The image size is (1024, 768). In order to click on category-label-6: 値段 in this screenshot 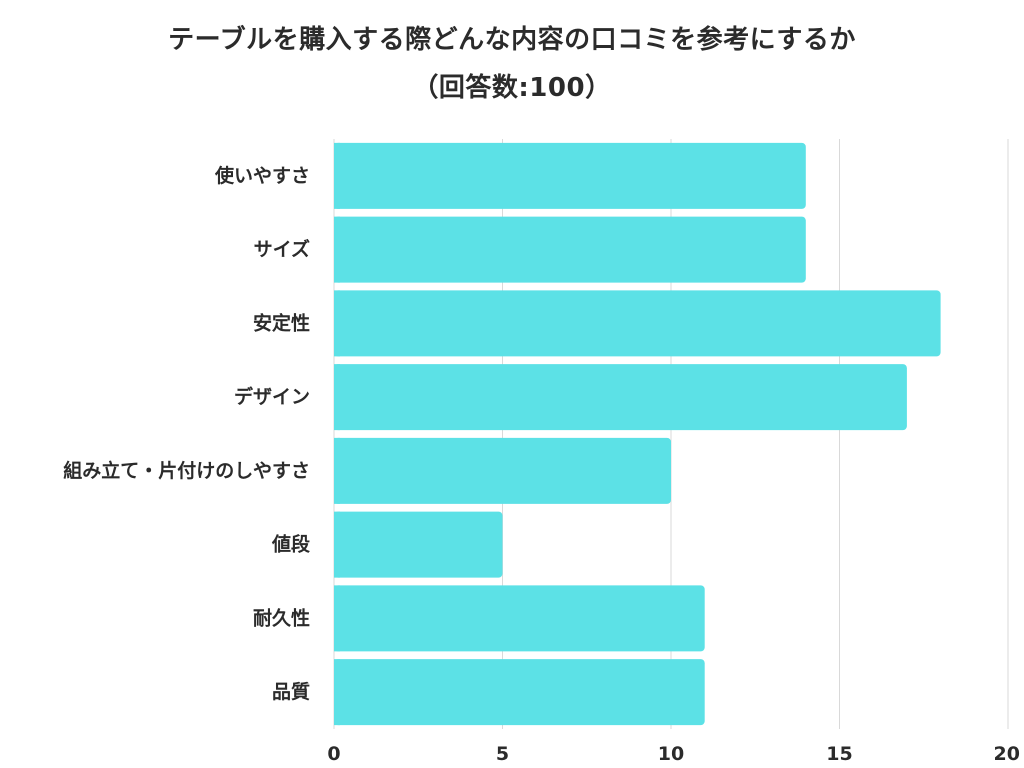, I will do `click(291, 544)`.